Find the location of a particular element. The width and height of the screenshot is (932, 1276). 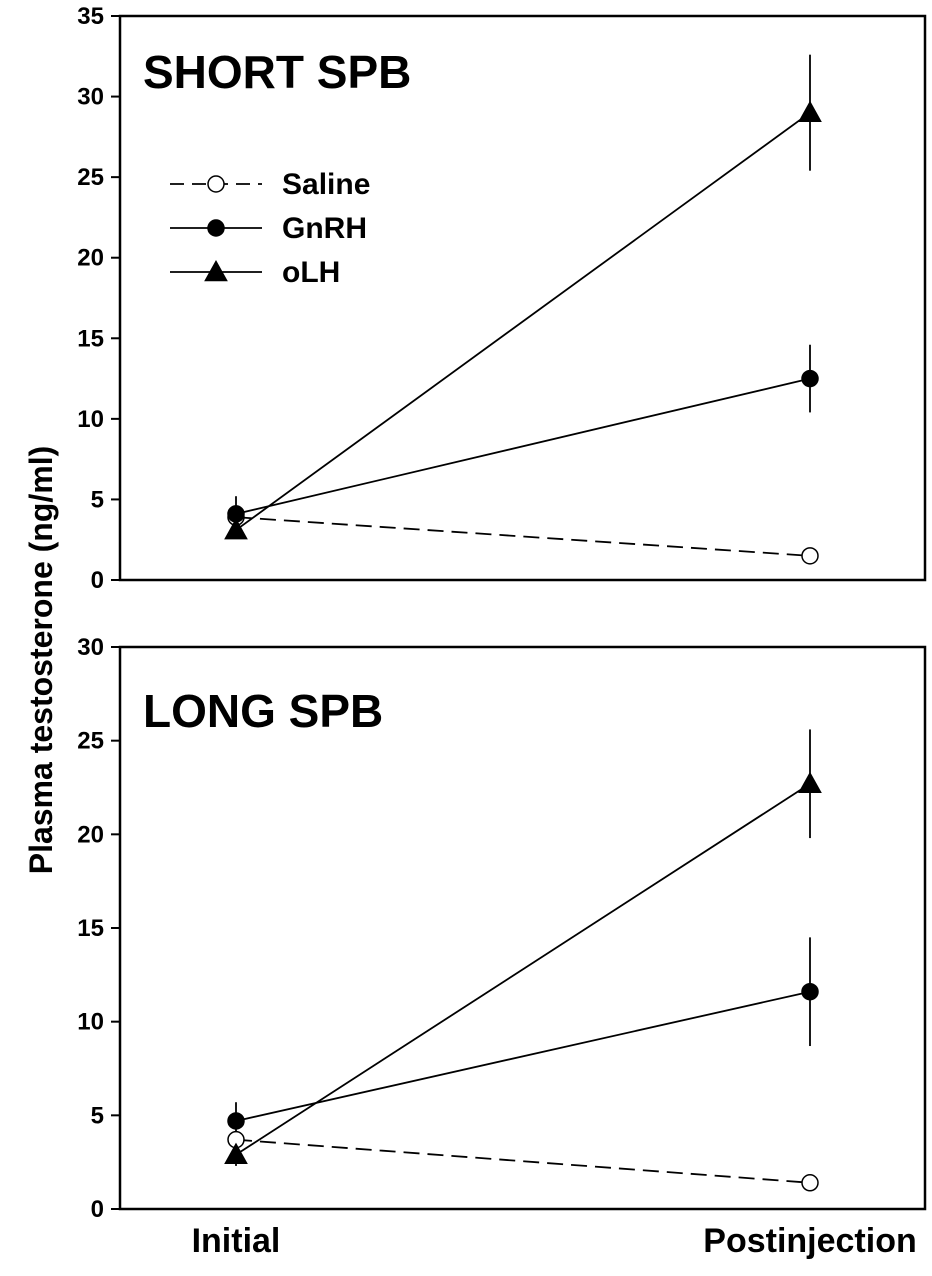

long-spb-y-tick-label: 25 is located at coordinates (90, 741).